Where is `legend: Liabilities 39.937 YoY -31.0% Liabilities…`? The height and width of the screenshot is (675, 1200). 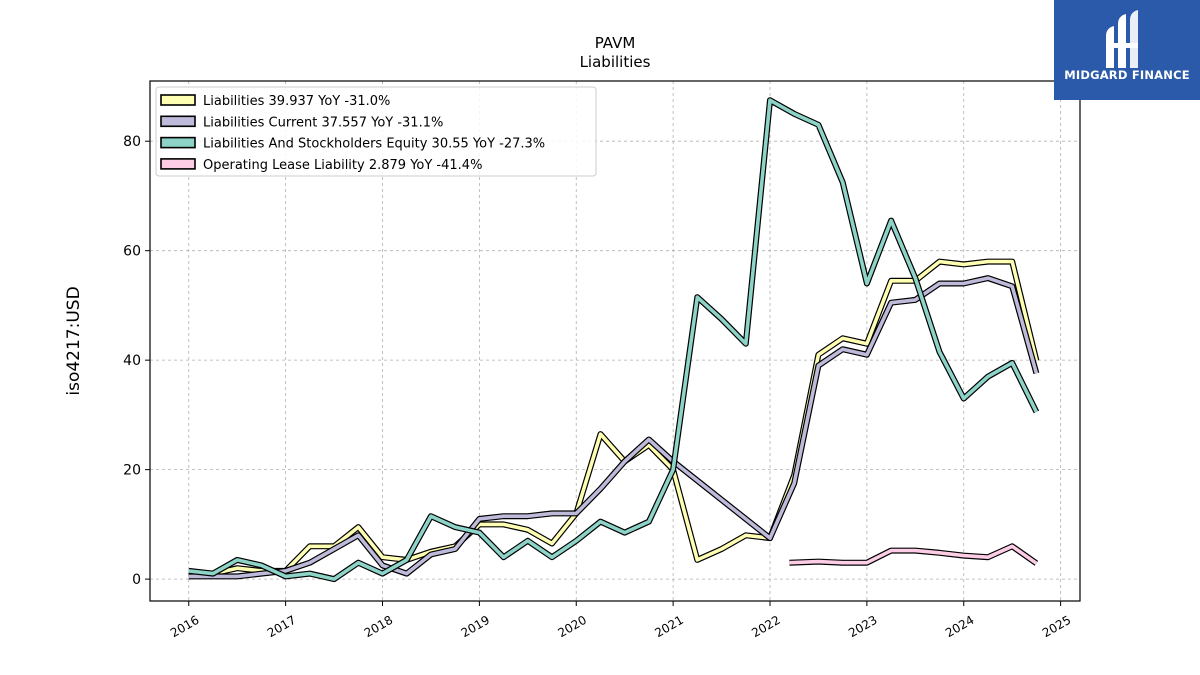
legend: Liabilities 39.937 YoY -31.0% Liabilities… is located at coordinates (376, 131).